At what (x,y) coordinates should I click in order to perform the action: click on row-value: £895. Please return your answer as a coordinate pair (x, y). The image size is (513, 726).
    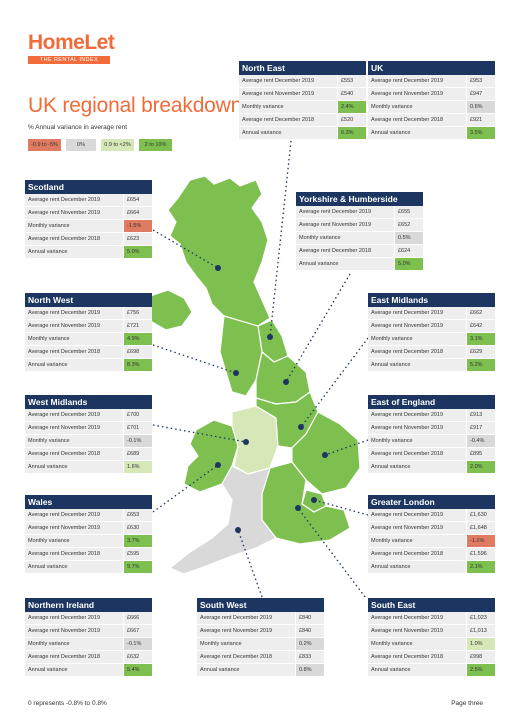
    Looking at the image, I should click on (481, 454).